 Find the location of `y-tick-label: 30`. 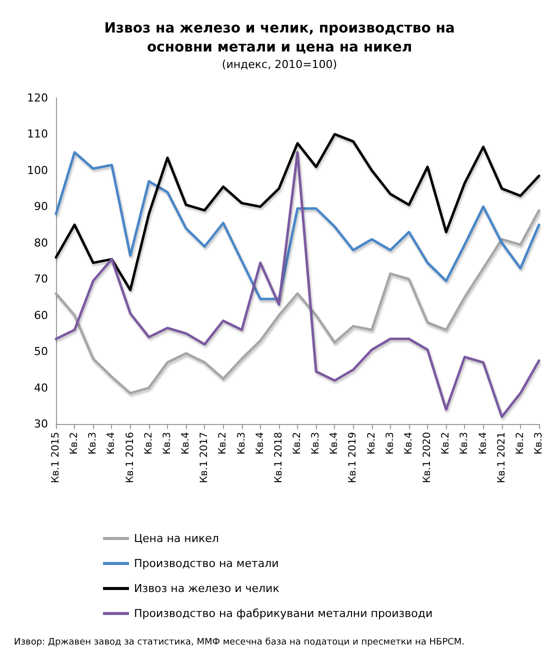

y-tick-label: 30 is located at coordinates (41, 424).